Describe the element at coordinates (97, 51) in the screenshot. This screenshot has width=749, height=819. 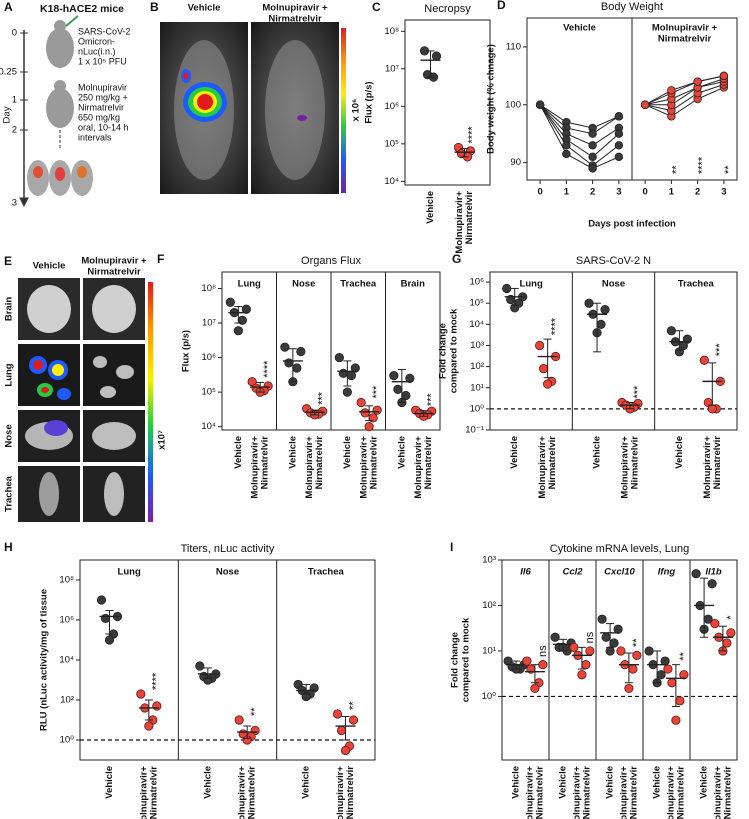
I see `step-text: nLuc(i.n.)` at that location.